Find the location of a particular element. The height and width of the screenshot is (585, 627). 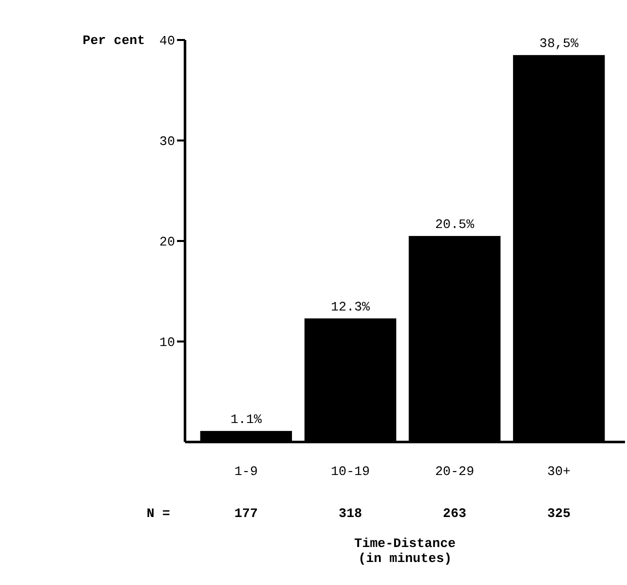

data-label: 1.1% is located at coordinates (246, 419).